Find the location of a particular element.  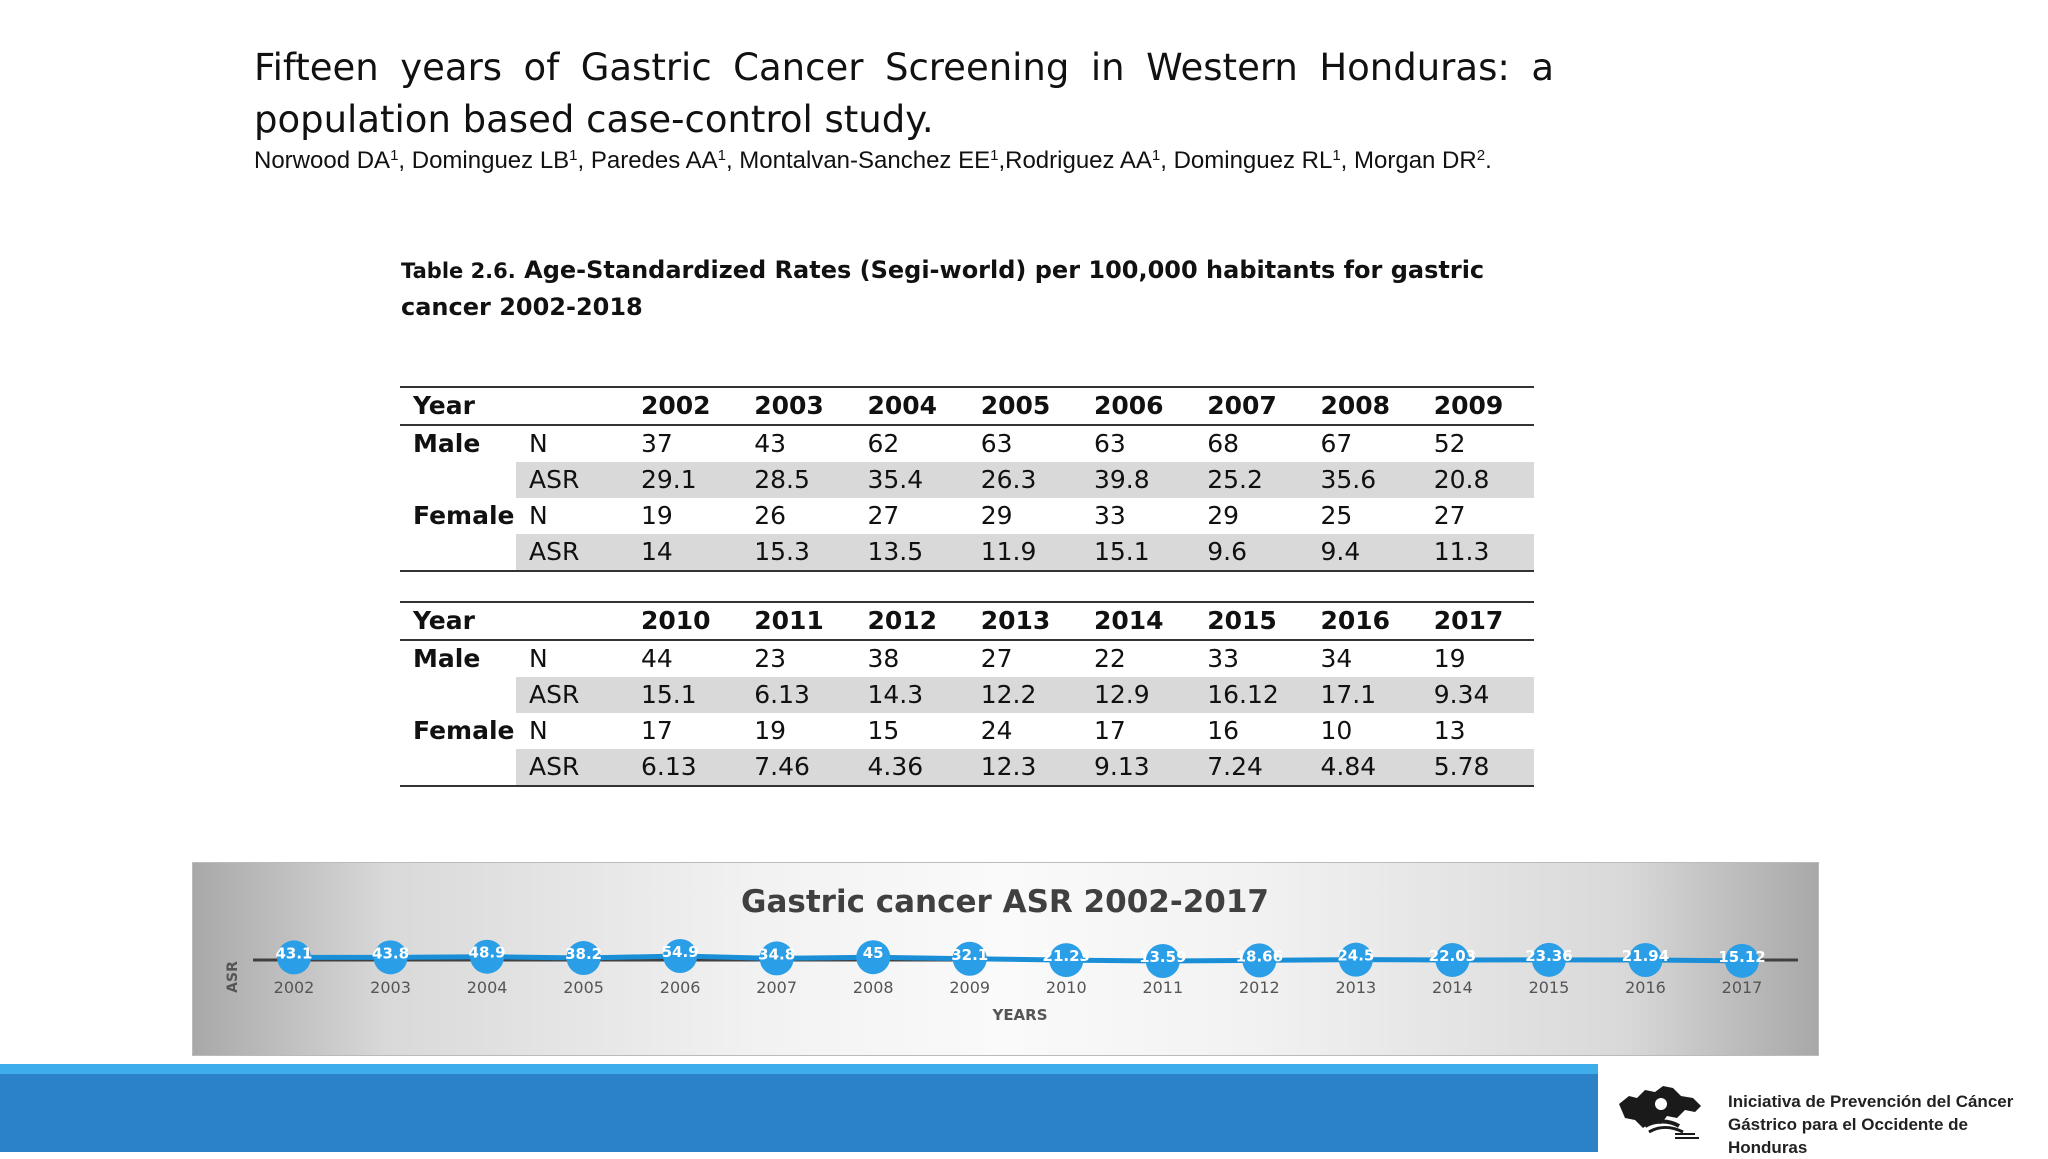

x-tick-label: 2004 is located at coordinates (487, 987).